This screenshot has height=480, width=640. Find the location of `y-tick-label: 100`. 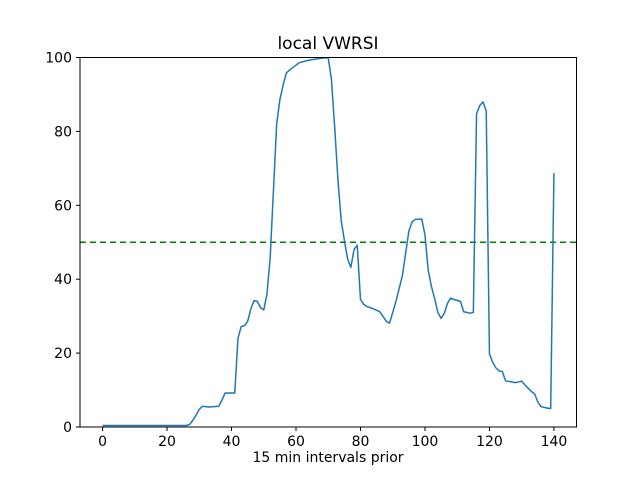

y-tick-label: 100 is located at coordinates (58, 59).